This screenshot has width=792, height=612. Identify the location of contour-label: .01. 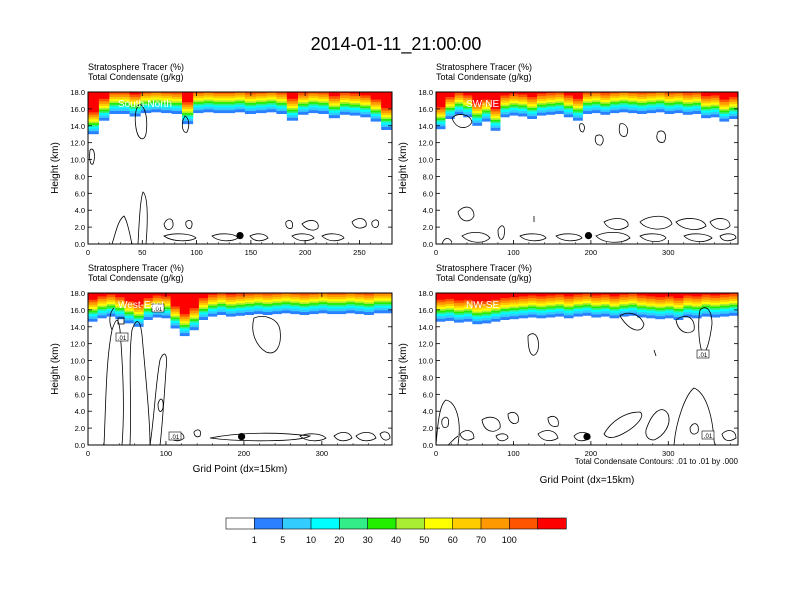
(158, 310).